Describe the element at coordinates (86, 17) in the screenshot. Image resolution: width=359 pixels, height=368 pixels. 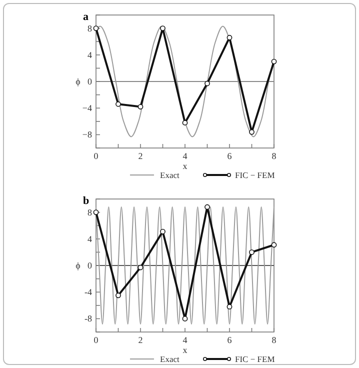
I see `chart-title: a` at that location.